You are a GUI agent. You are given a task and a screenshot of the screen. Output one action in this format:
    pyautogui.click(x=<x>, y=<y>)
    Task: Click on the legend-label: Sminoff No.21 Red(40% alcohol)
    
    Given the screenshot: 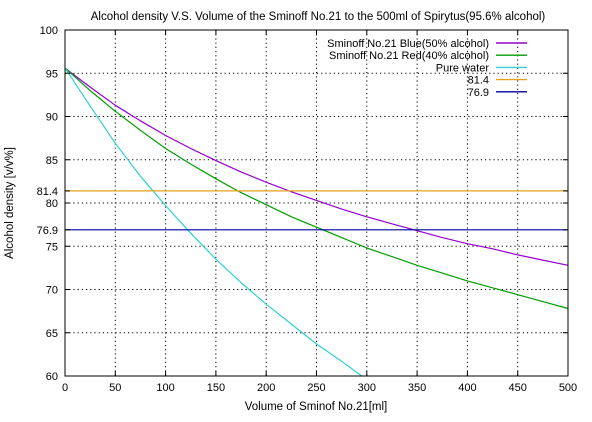 What is the action you would take?
    pyautogui.click(x=409, y=56)
    